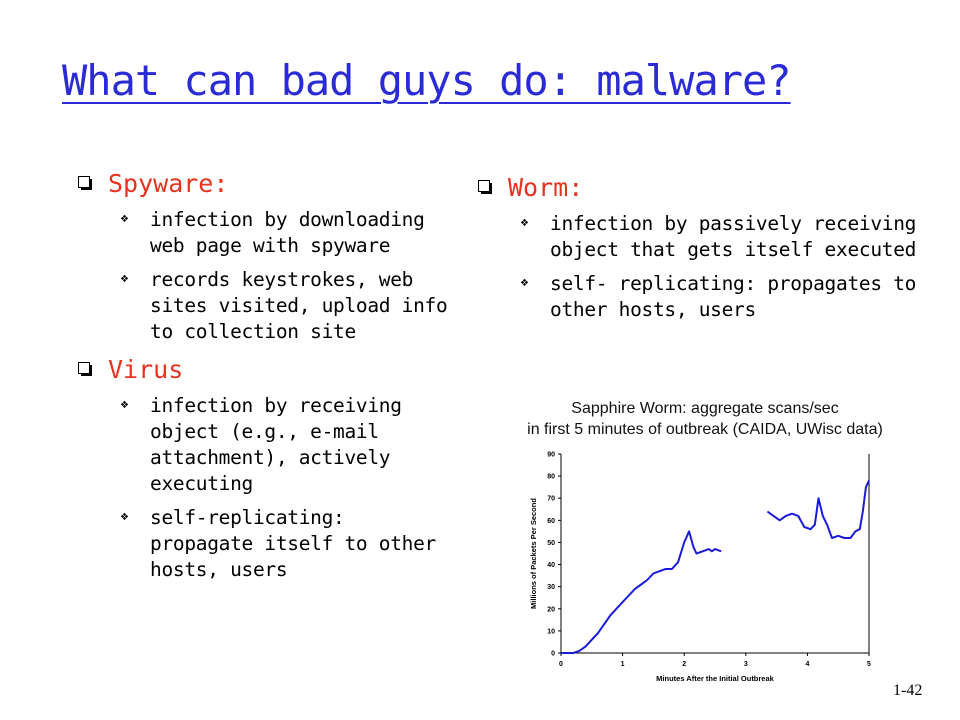  What do you see at coordinates (146, 369) in the screenshot?
I see `virus-heading: Virus` at bounding box center [146, 369].